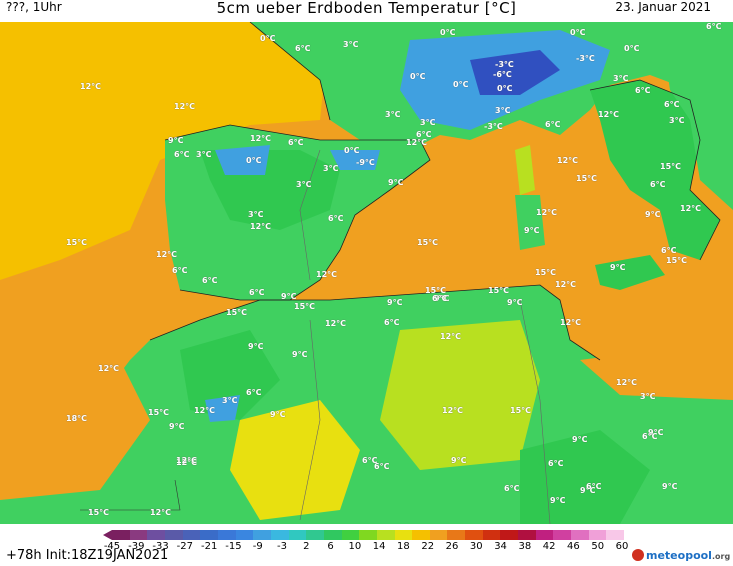  What do you see at coordinates (233, 546) in the screenshot?
I see `colorbar-tick-label: -15` at bounding box center [233, 546].